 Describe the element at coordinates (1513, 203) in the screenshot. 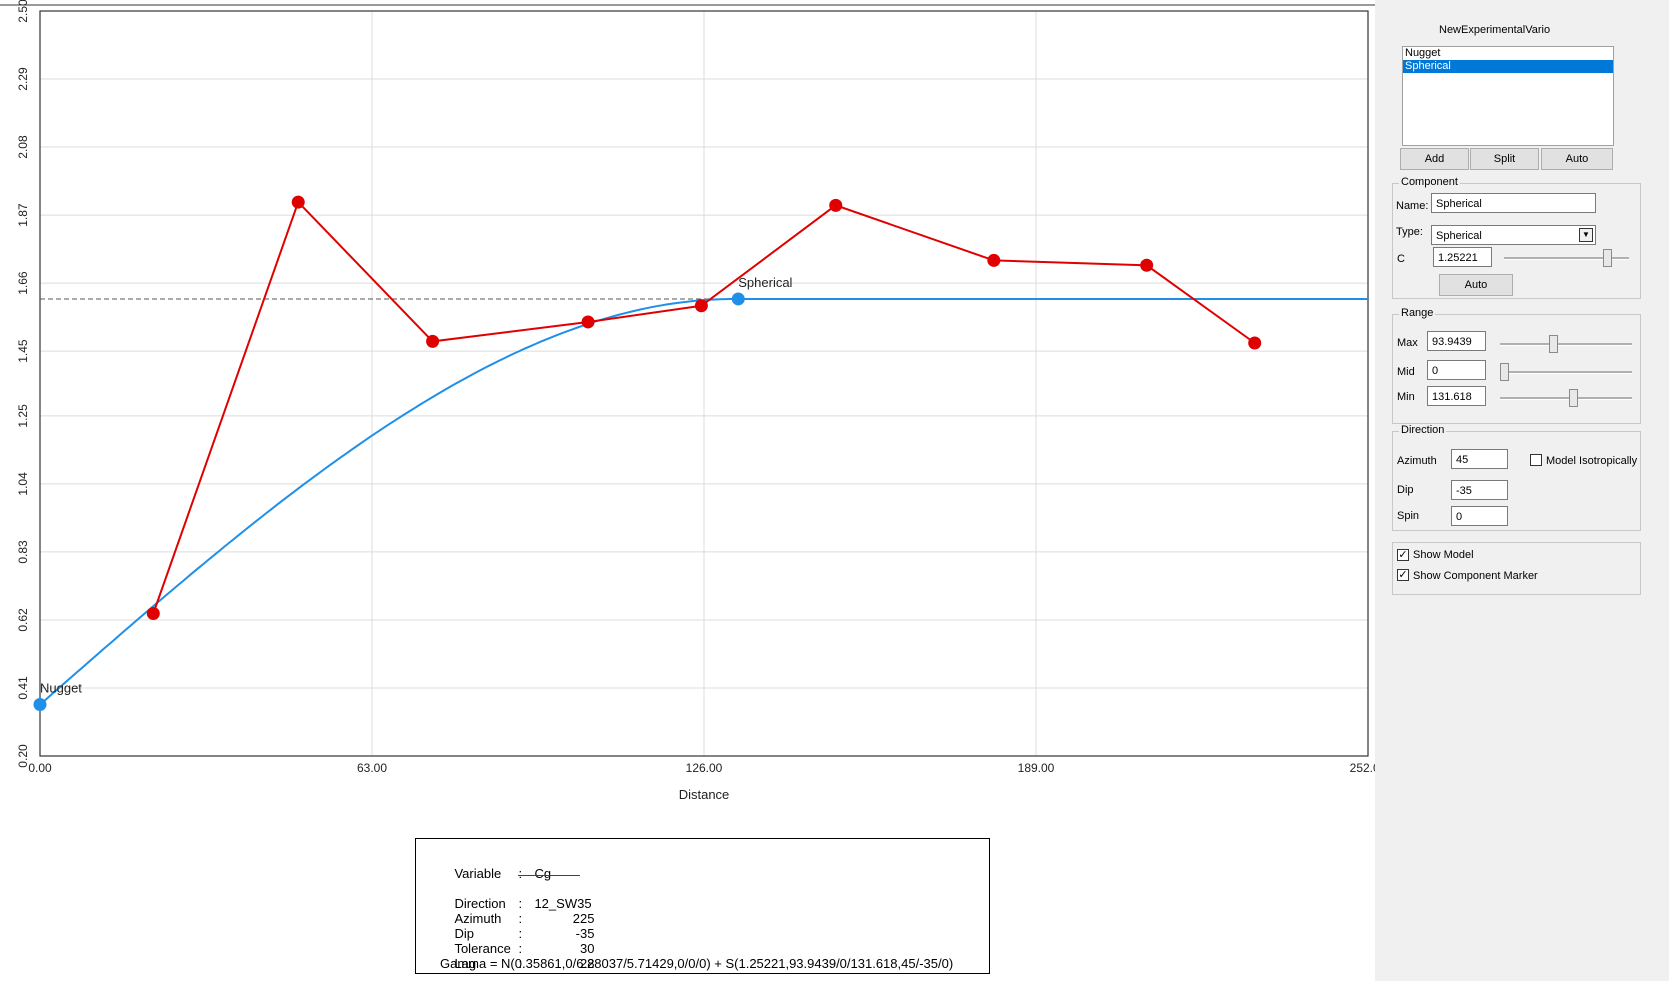

I see `component-name-input: Spherical` at that location.